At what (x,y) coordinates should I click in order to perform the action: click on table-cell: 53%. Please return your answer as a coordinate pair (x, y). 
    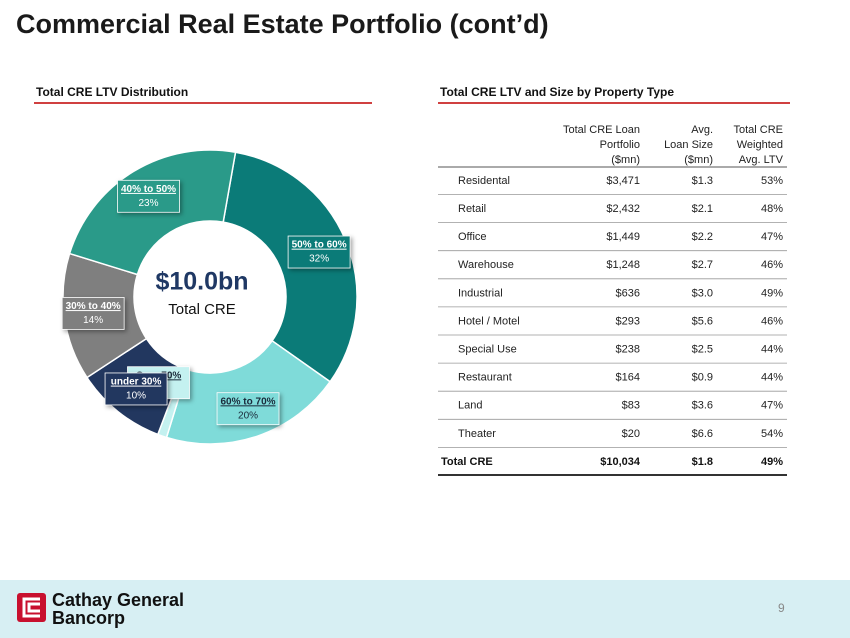
    Looking at the image, I should click on (772, 181).